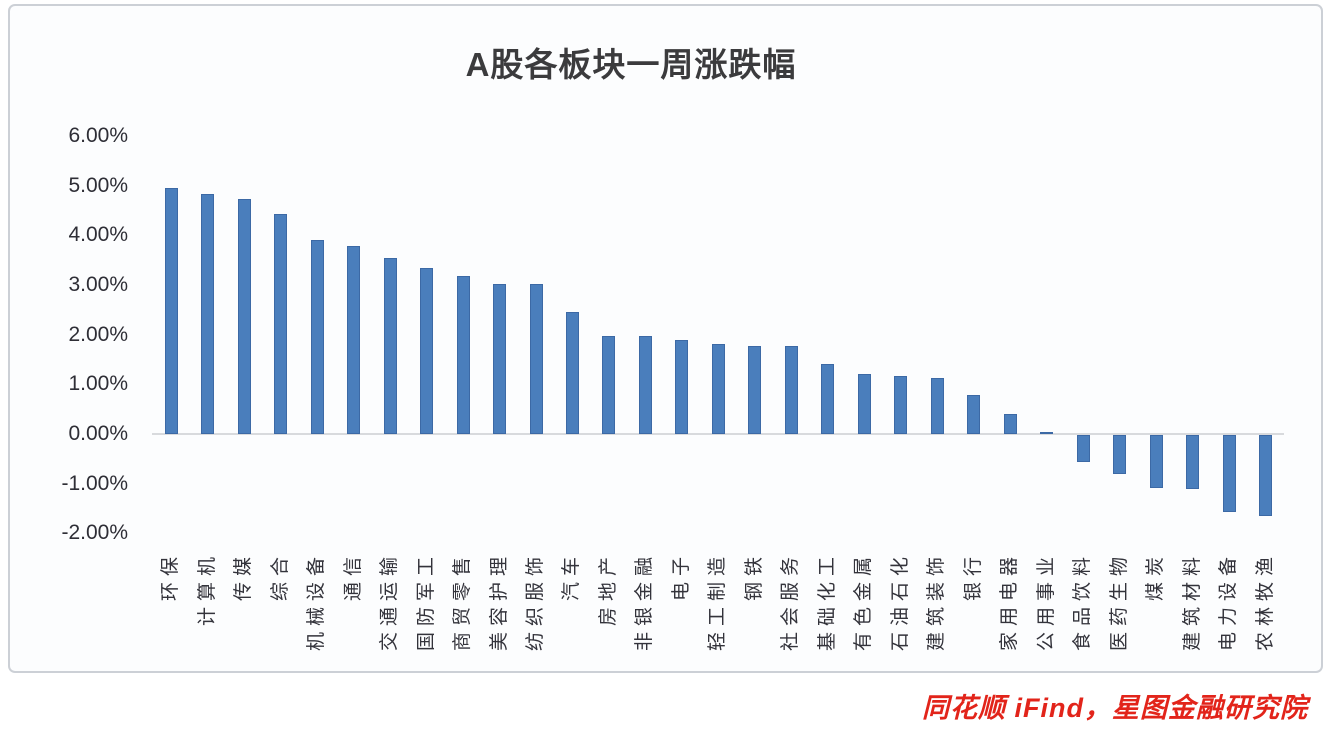 This screenshot has height=736, width=1332. I want to click on y-tick-label: 3.00%, so click(98, 284).